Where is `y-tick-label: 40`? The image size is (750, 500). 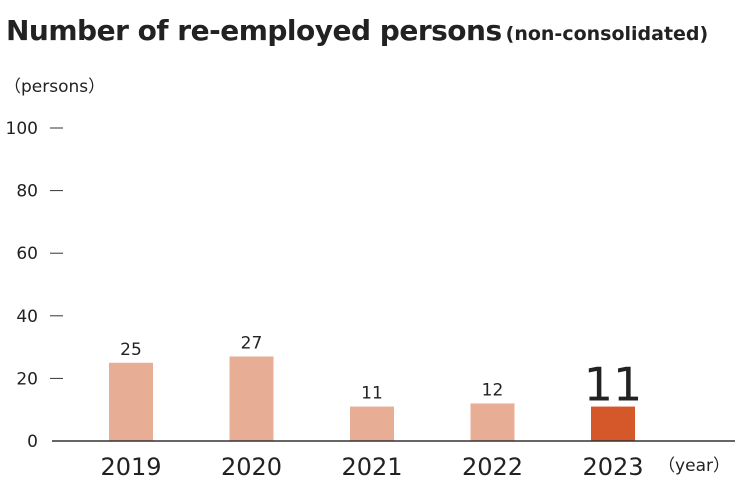
y-tick-label: 40 is located at coordinates (27, 317).